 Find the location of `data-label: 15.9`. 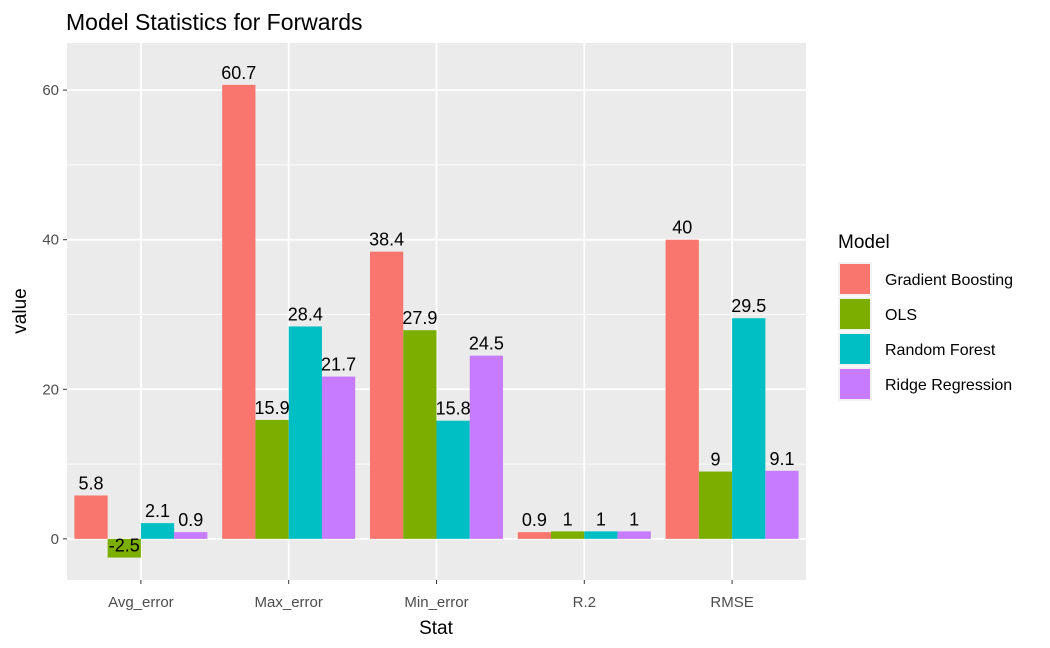

data-label: 15.9 is located at coordinates (272, 408).